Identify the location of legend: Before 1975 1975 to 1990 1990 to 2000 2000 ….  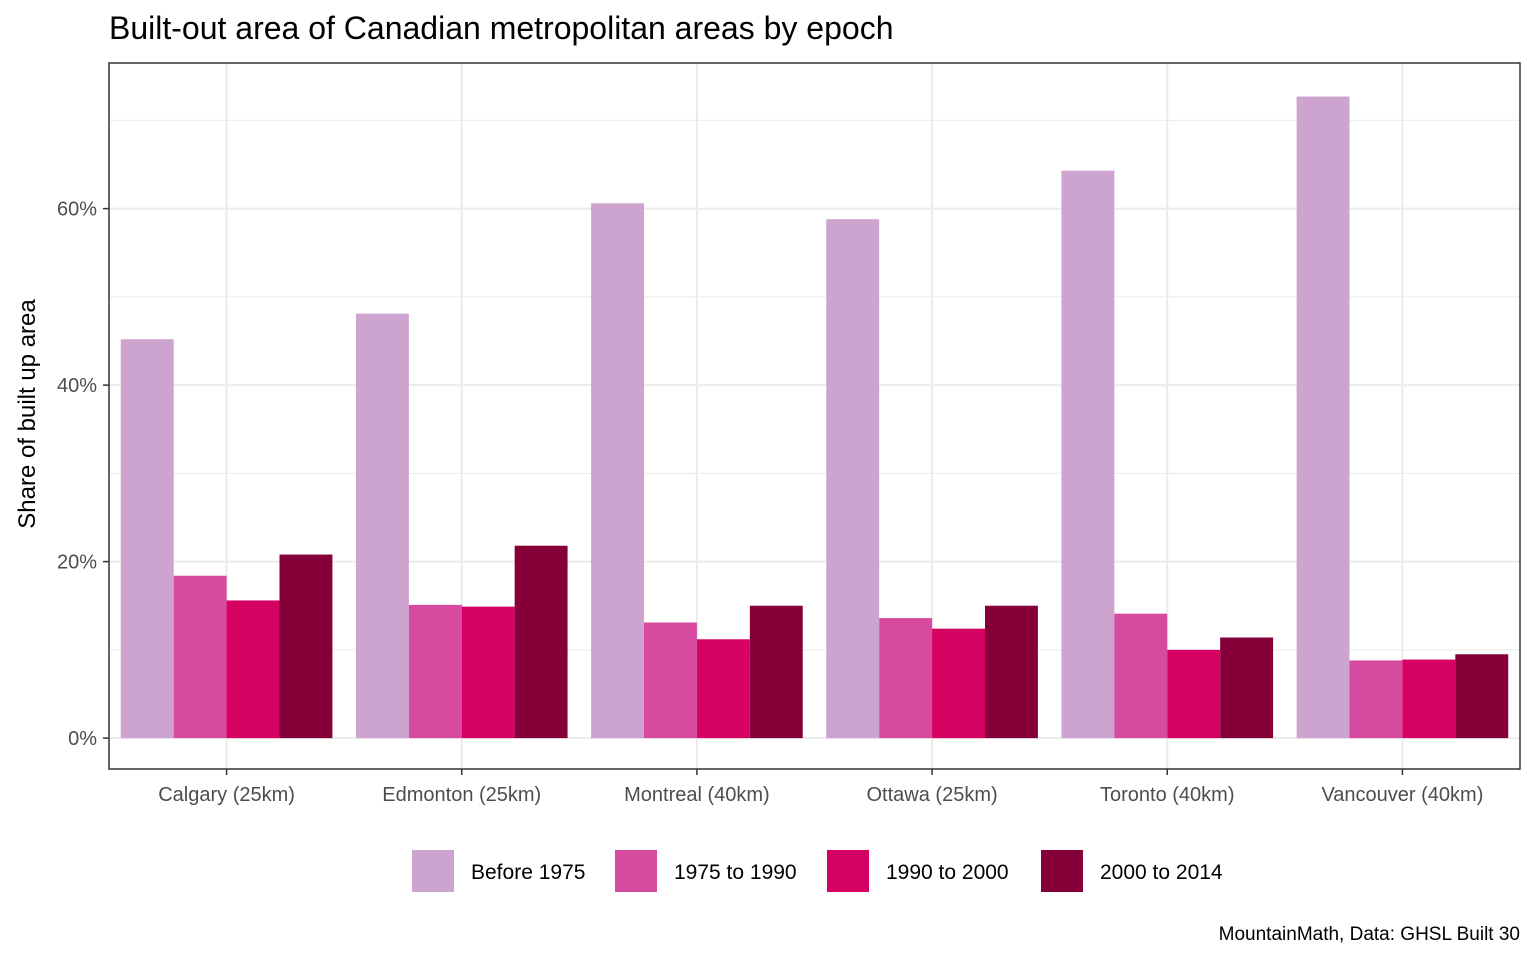
(817, 871).